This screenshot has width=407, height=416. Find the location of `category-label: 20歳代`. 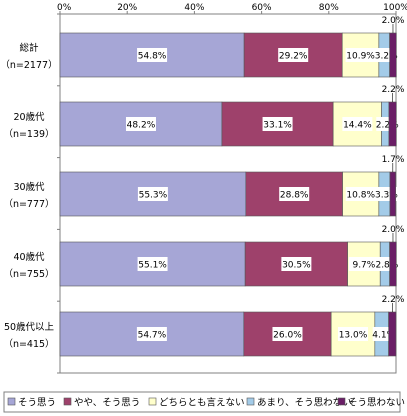

category-label: 20歳代 is located at coordinates (29, 117).